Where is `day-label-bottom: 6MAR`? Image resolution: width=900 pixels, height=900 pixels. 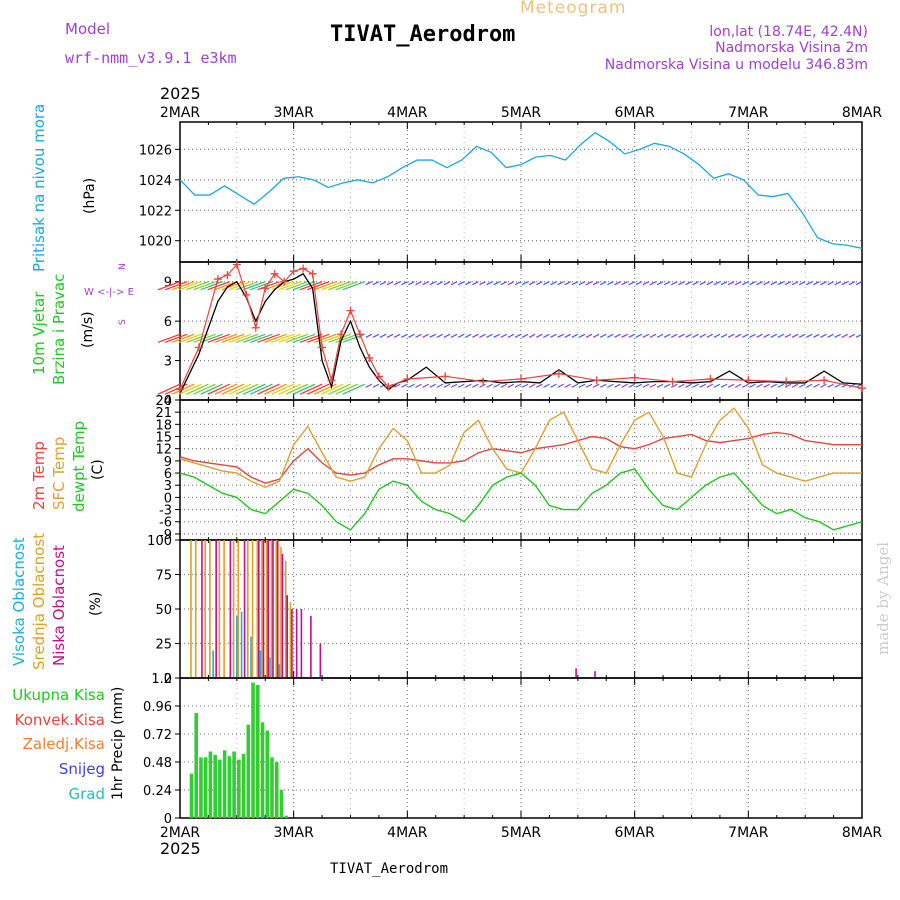
day-label-bottom: 6MAR is located at coordinates (635, 833).